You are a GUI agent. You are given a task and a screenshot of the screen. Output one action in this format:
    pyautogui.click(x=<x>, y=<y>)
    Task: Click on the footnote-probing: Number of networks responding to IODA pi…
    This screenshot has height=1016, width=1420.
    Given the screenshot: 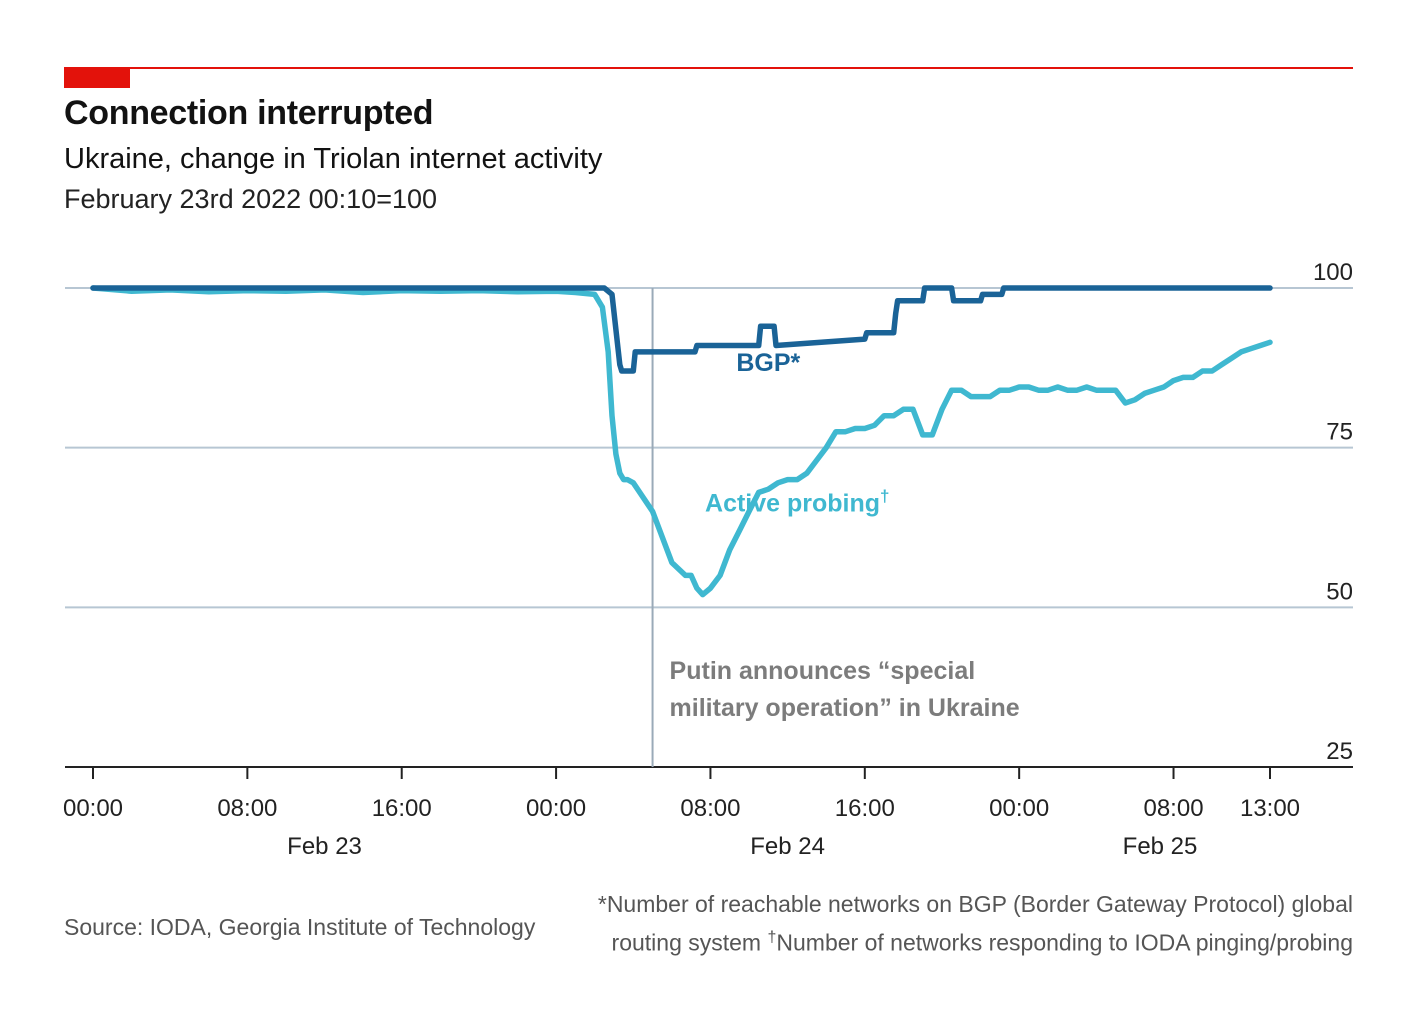 What is the action you would take?
    pyautogui.click(x=1064, y=942)
    